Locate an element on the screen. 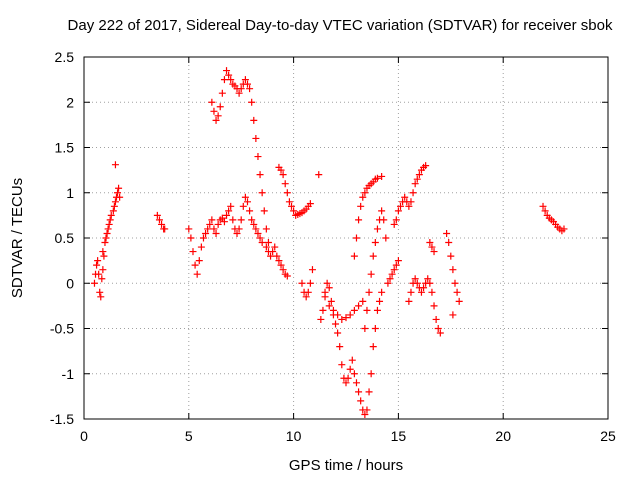  x-axis-label: GPS time / hours is located at coordinates (346, 465).